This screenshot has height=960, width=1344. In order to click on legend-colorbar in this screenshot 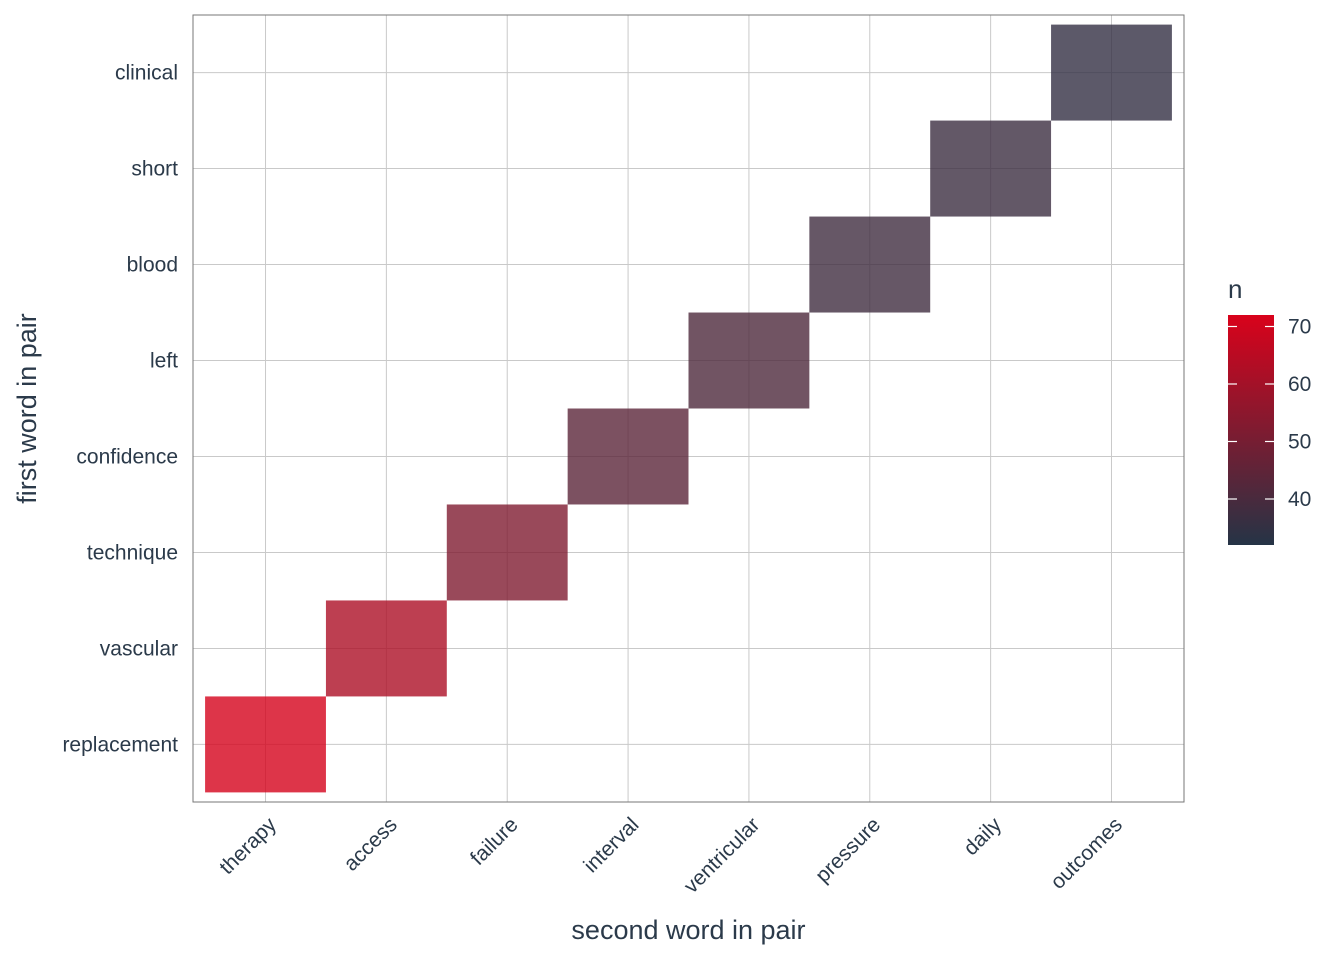, I will do `click(1251, 430)`.